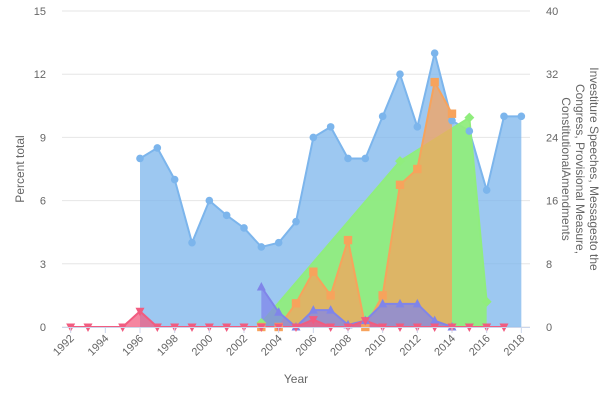  Describe the element at coordinates (552, 170) in the screenshot. I see `right-y-axis-ticks: 0 8 16 24 32 40` at that location.